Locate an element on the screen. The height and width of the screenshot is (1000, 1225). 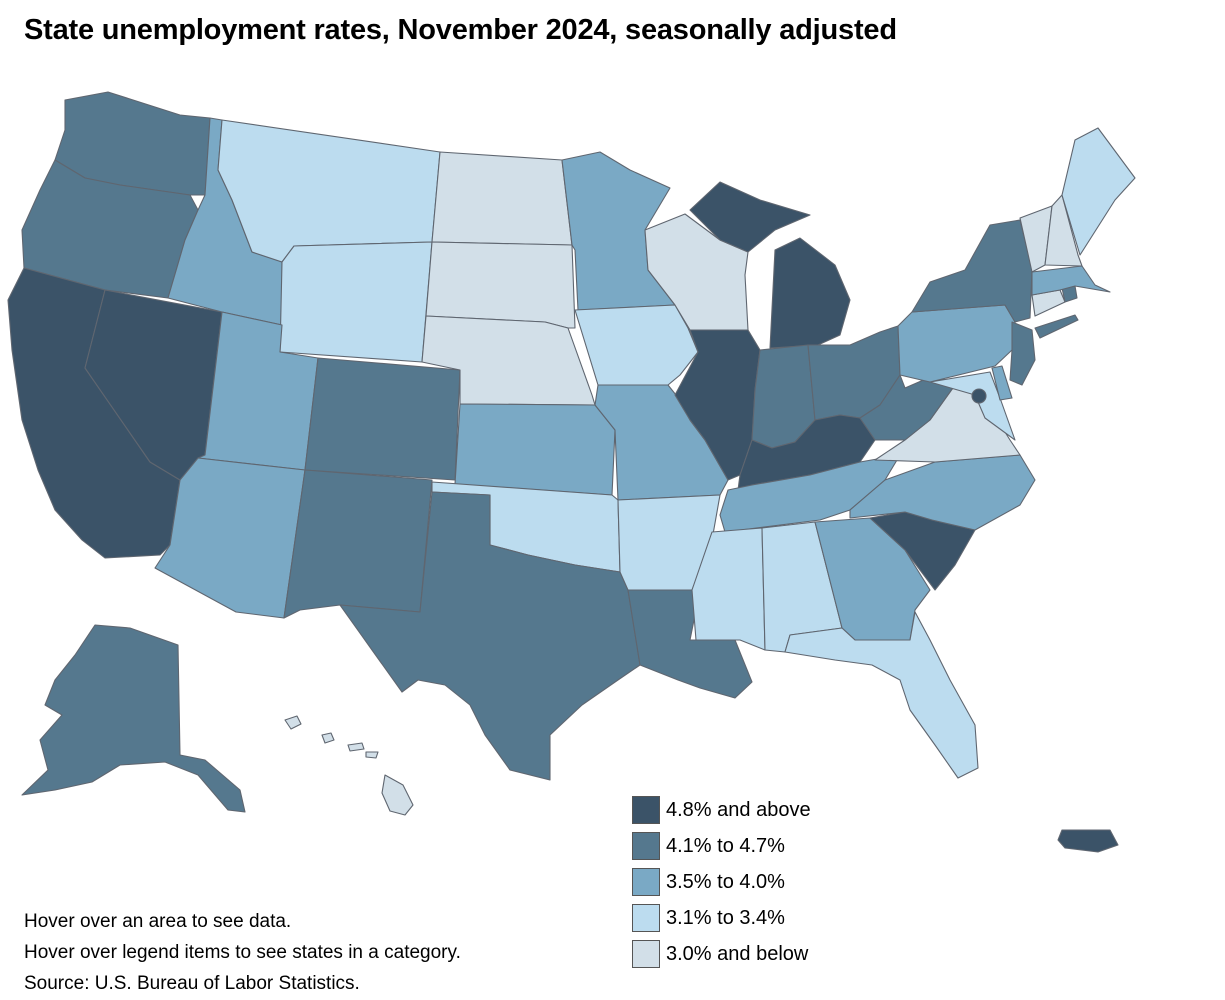
state-nj is located at coordinates (1022, 353).